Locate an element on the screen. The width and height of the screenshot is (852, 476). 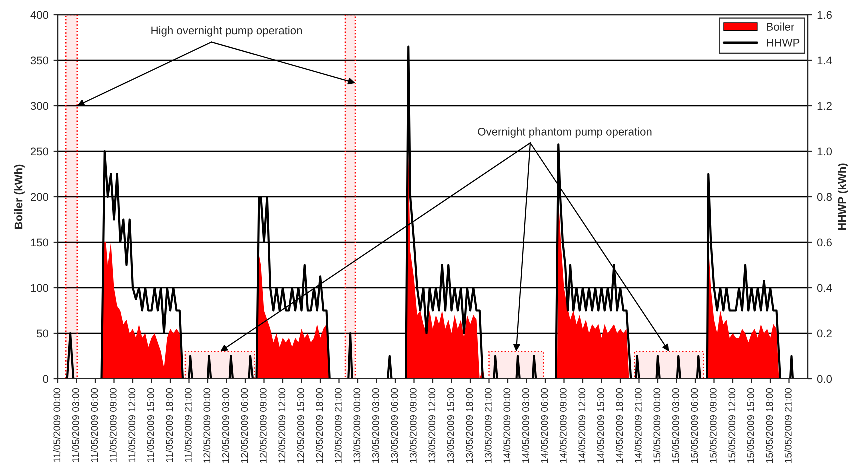
x-tick-label: 11/05/2009 03:00 is located at coordinates (76, 425).